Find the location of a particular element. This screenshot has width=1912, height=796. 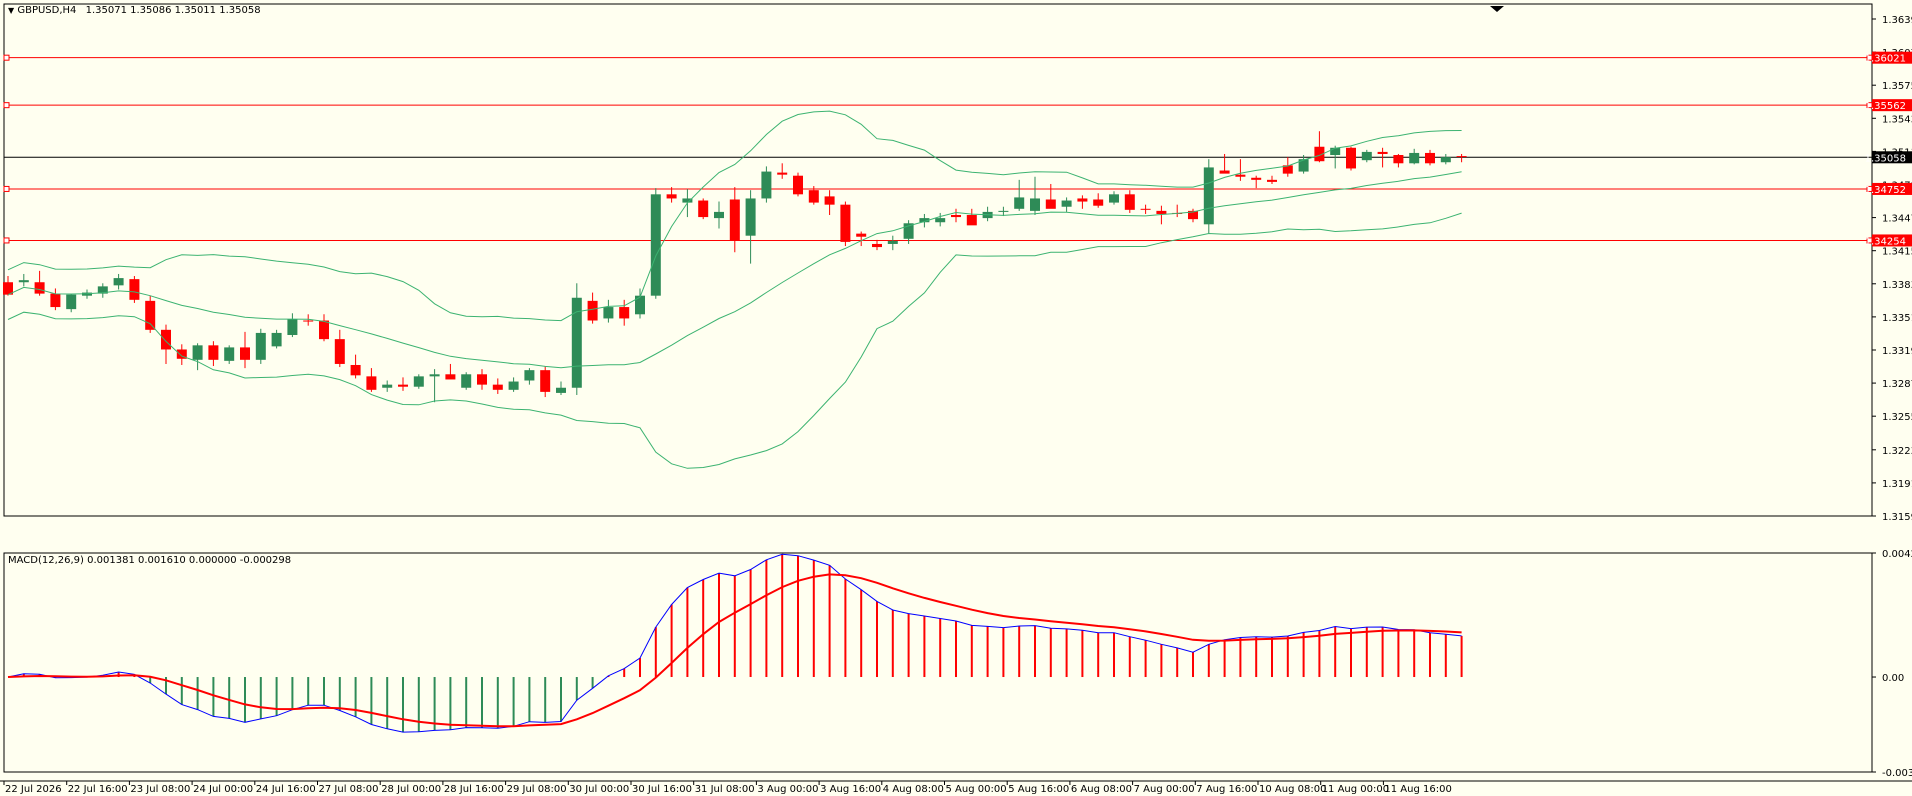

dropdown-arrow-icon: ▼ is located at coordinates (11, 10).